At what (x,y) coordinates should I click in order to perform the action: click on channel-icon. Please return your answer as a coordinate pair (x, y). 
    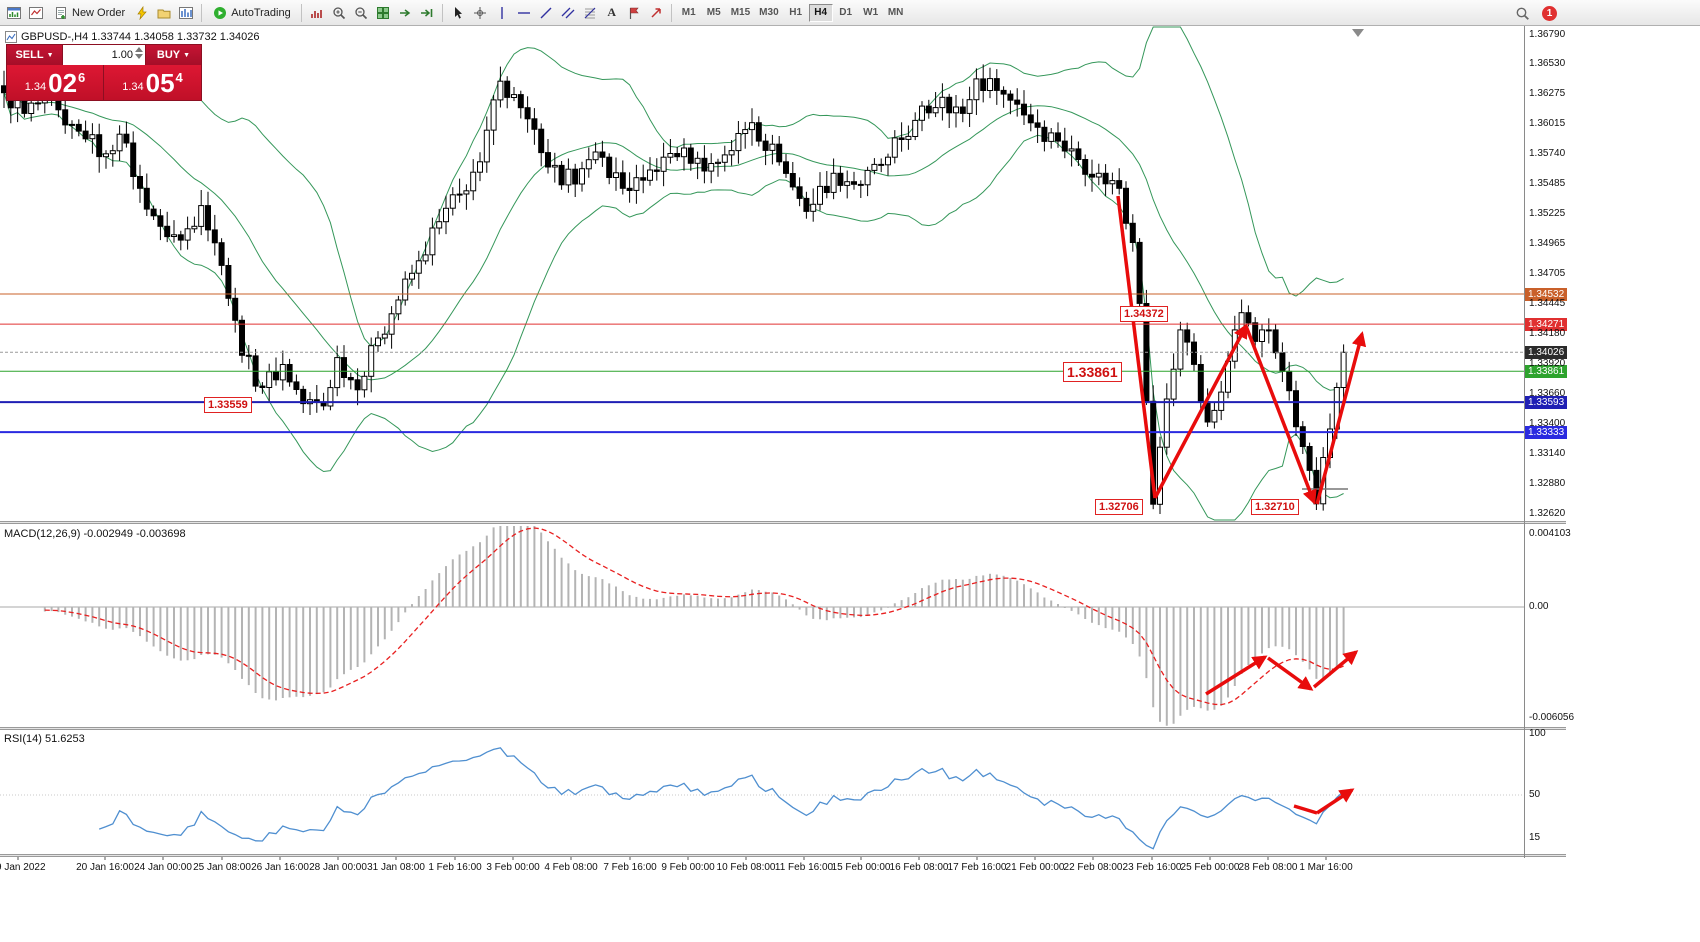
    Looking at the image, I should click on (568, 13).